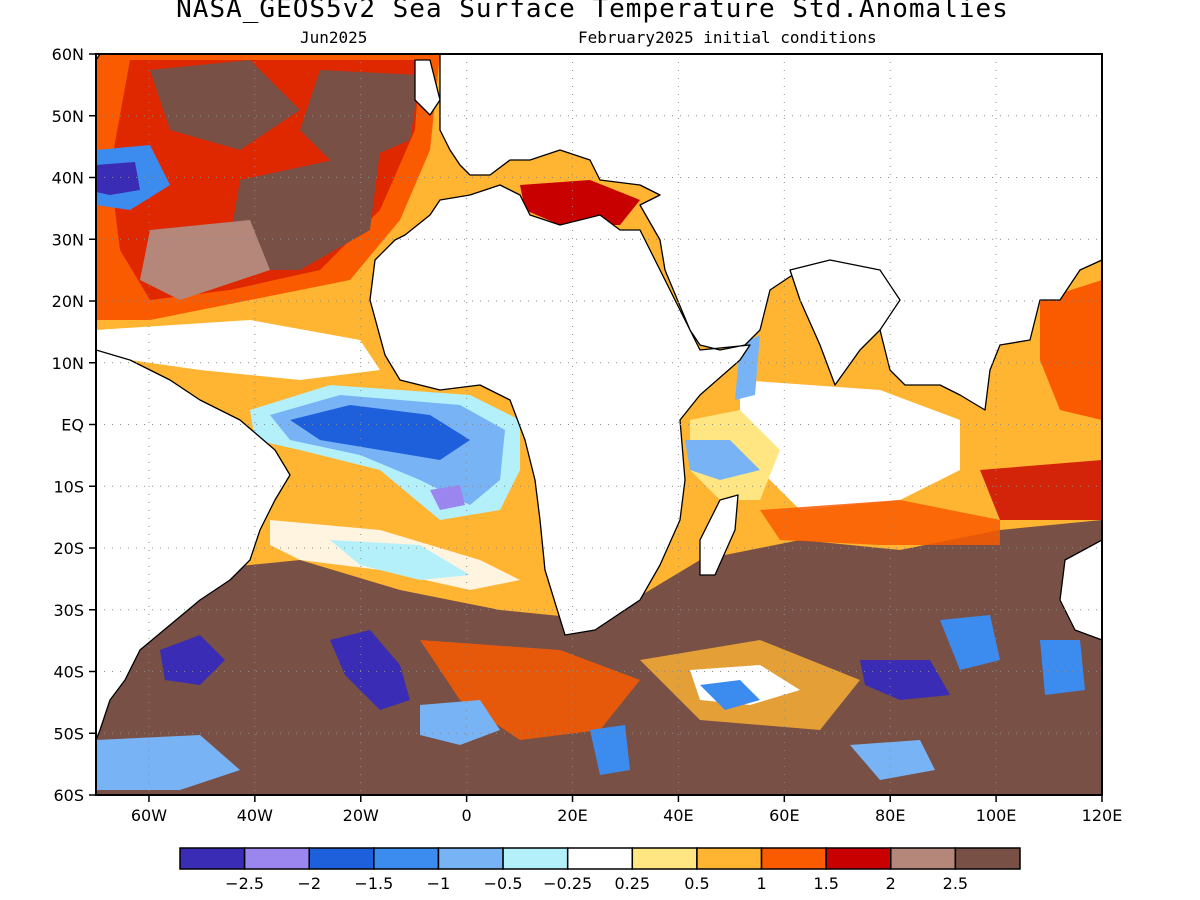 The width and height of the screenshot is (1200, 900). What do you see at coordinates (400, 560) in the screenshot?
I see `south-atlantic-cool-streak` at bounding box center [400, 560].